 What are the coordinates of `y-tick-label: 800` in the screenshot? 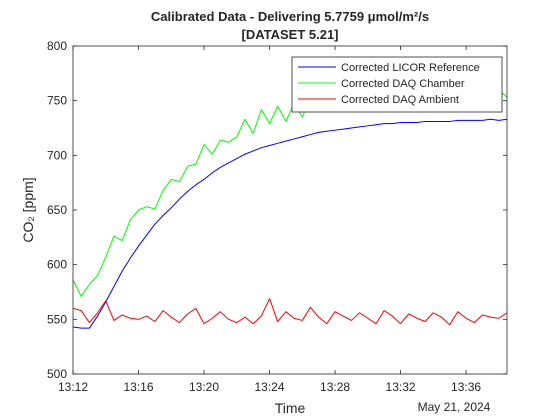 It's located at (57, 46).